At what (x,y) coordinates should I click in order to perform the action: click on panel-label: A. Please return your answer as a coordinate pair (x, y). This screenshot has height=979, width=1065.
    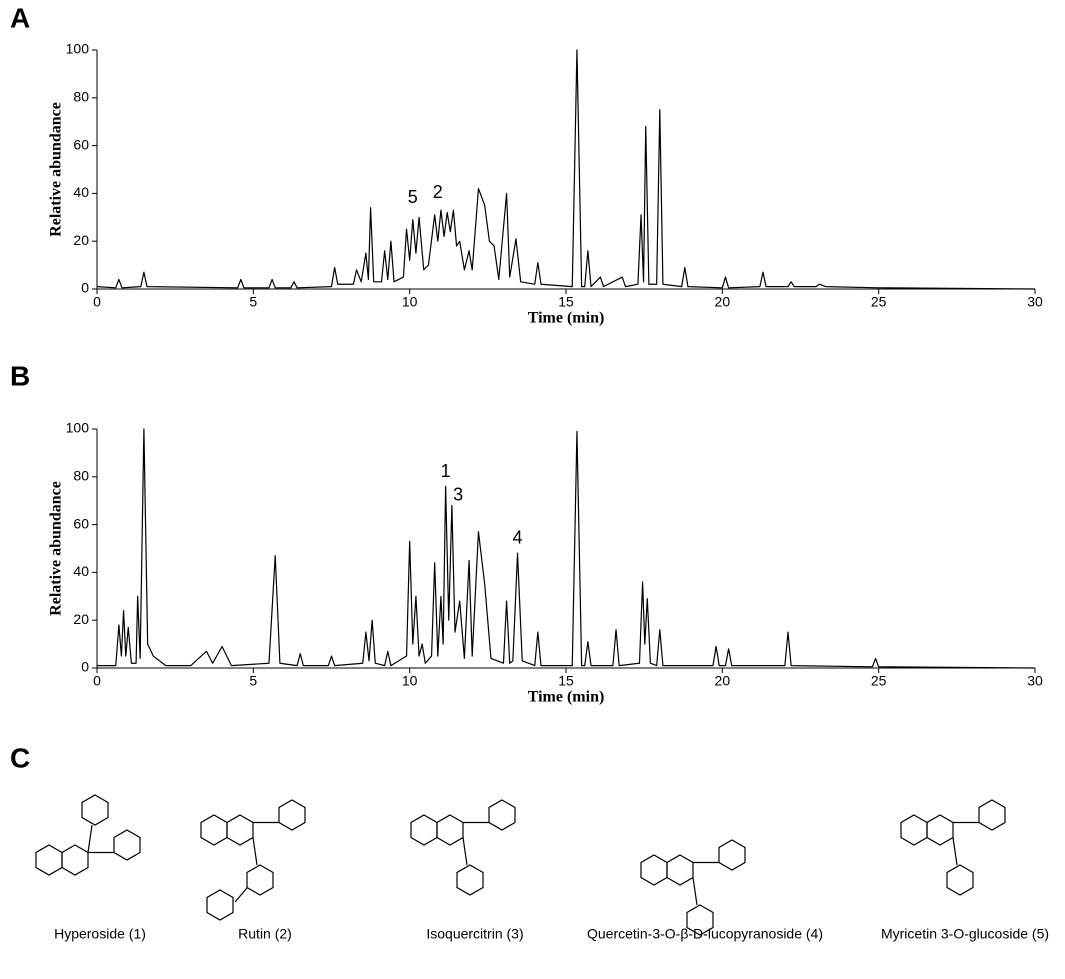
    Looking at the image, I should click on (20, 17).